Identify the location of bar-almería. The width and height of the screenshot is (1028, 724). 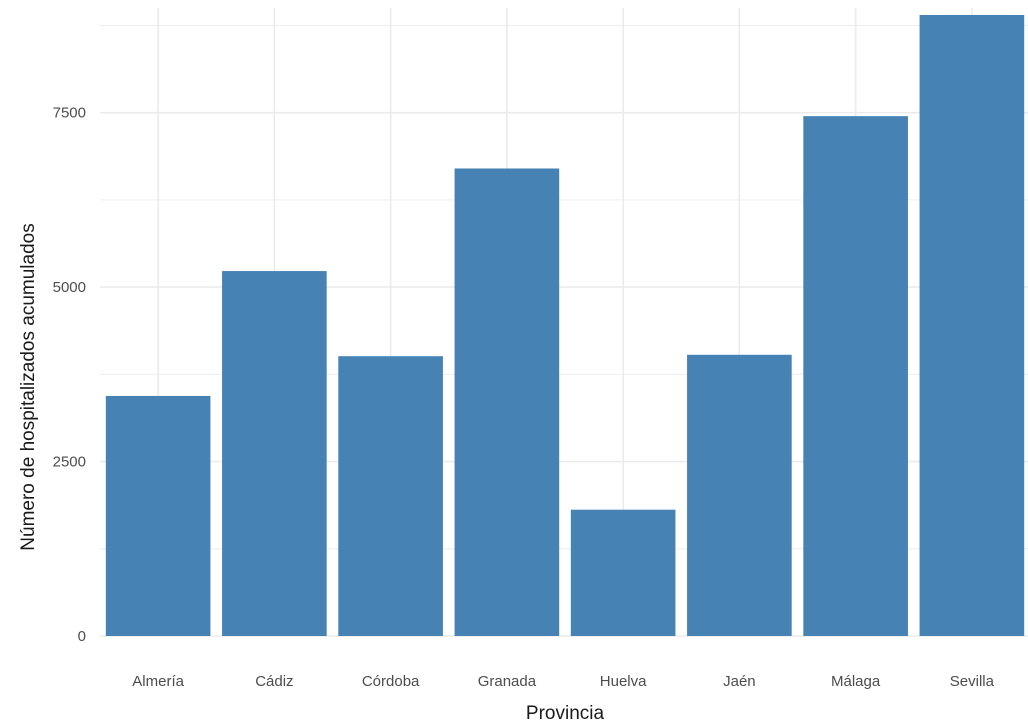
(158, 515).